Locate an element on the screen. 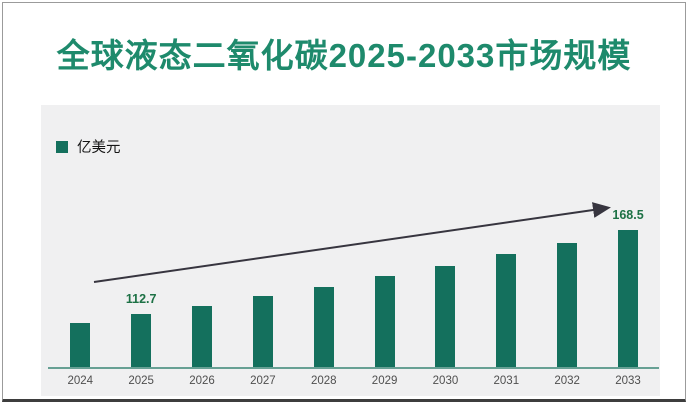 This screenshot has width=692, height=410. bar-2029 is located at coordinates (384, 321).